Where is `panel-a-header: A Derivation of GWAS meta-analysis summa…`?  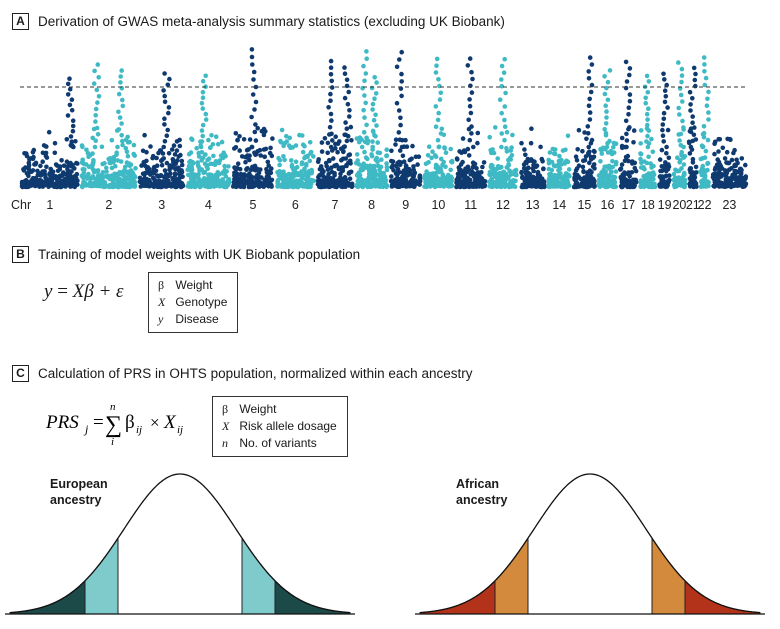 panel-a-header: A Derivation of GWAS meta-analysis summa… is located at coordinates (258, 21).